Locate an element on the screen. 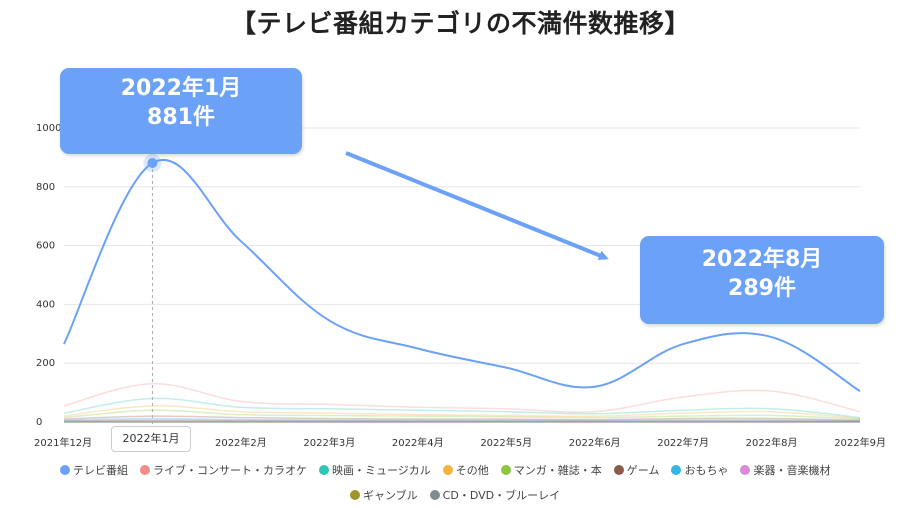 This screenshot has width=921, height=508. highlight-point is located at coordinates (152, 162).